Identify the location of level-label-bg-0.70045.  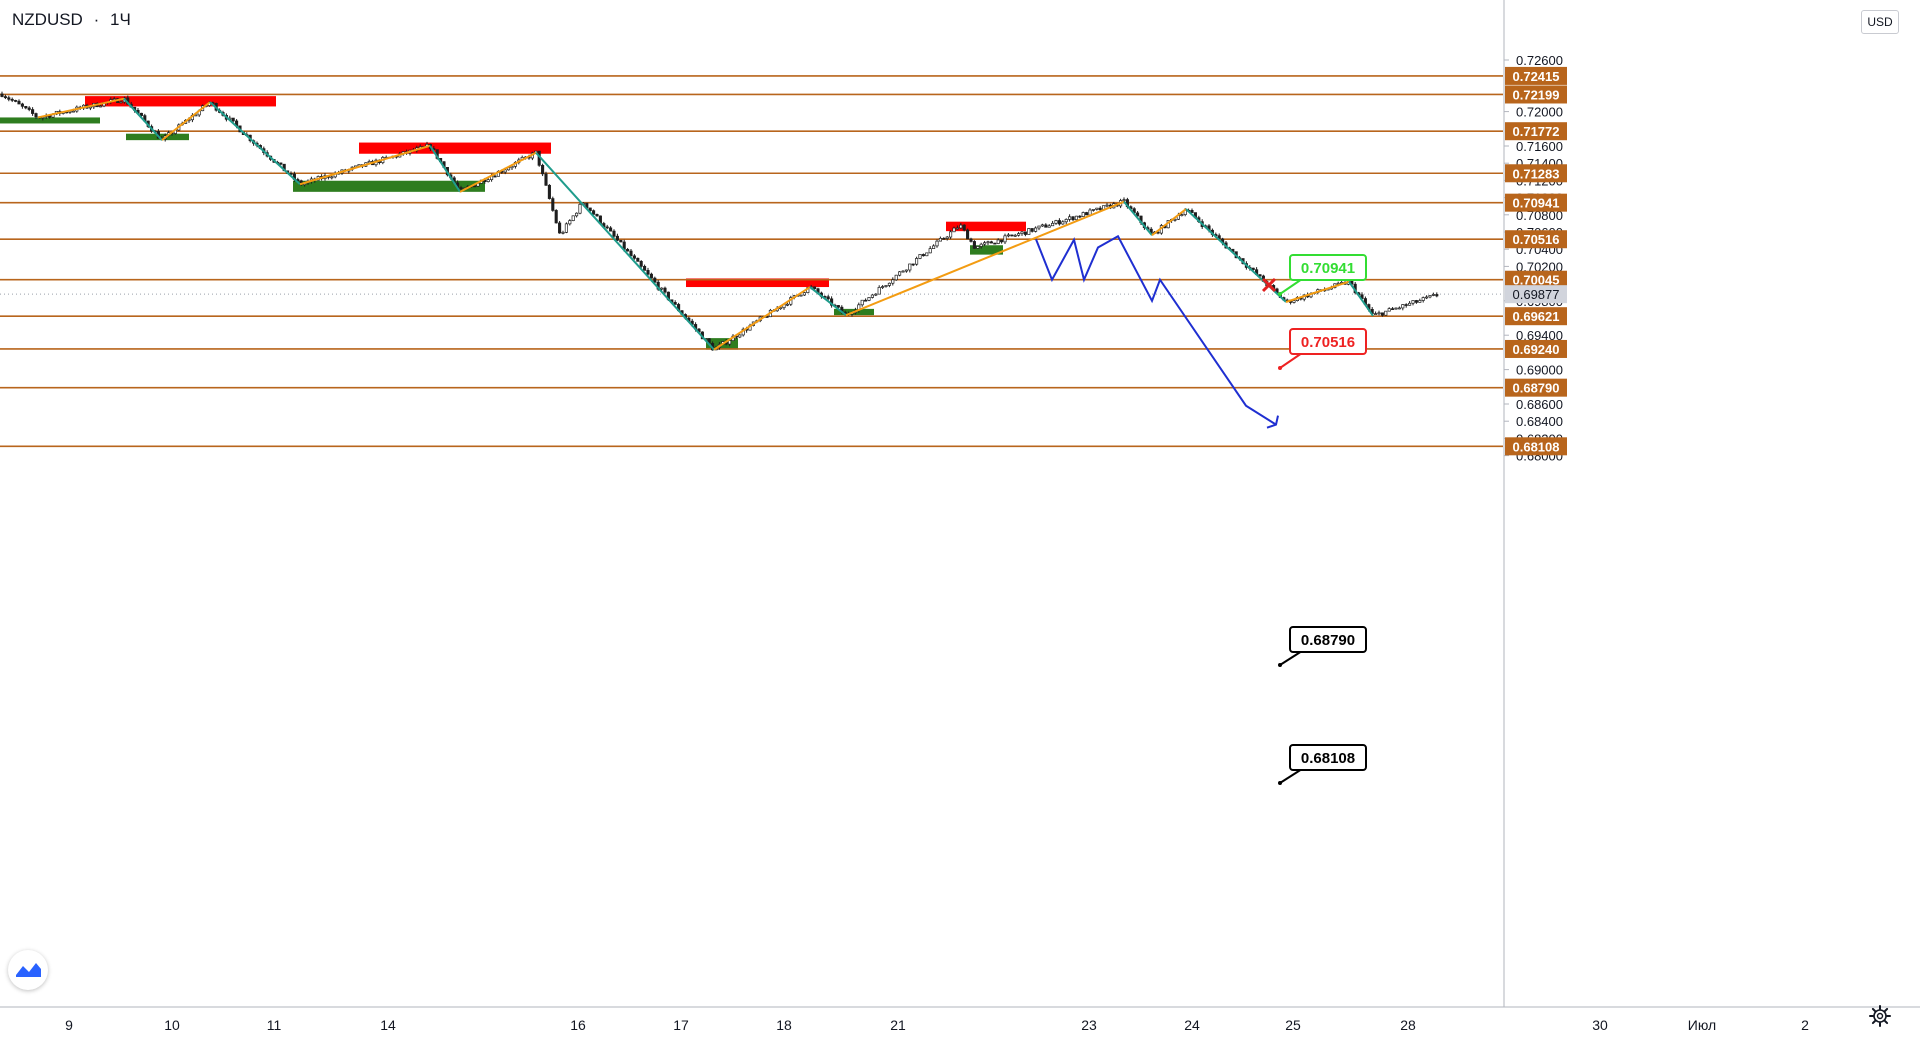
(1536, 279).